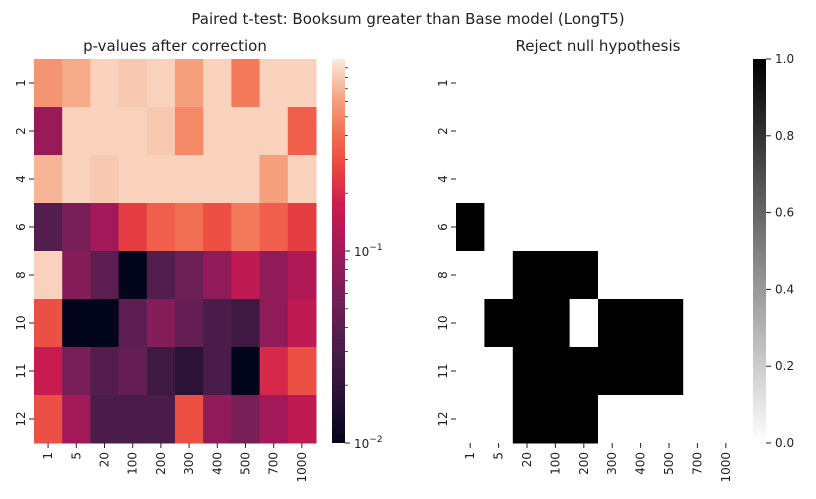 This screenshot has width=816, height=499. What do you see at coordinates (105, 83) in the screenshot?
I see `pvalue-cell-r0-c2` at bounding box center [105, 83].